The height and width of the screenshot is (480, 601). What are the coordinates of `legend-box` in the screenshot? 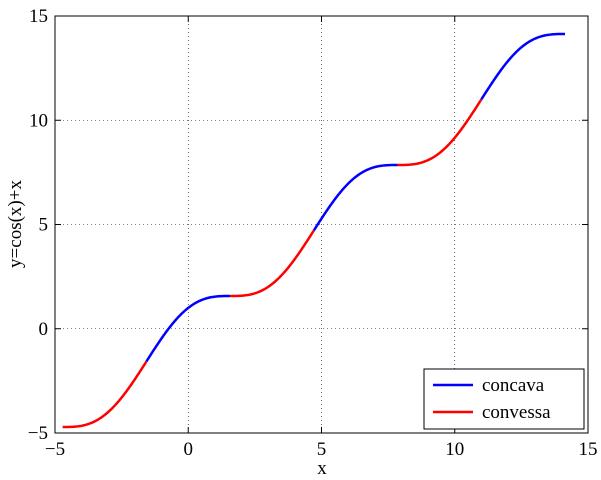 It's located at (504, 399).